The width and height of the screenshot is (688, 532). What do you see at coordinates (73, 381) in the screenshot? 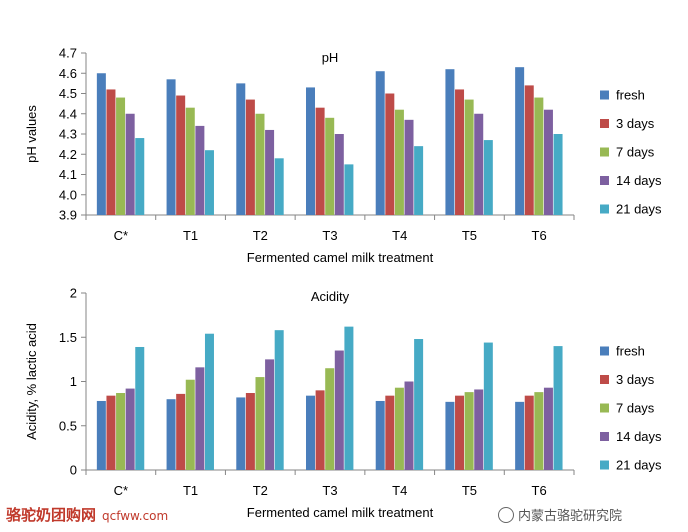
I see `y-tick-label: 1` at bounding box center [73, 381].